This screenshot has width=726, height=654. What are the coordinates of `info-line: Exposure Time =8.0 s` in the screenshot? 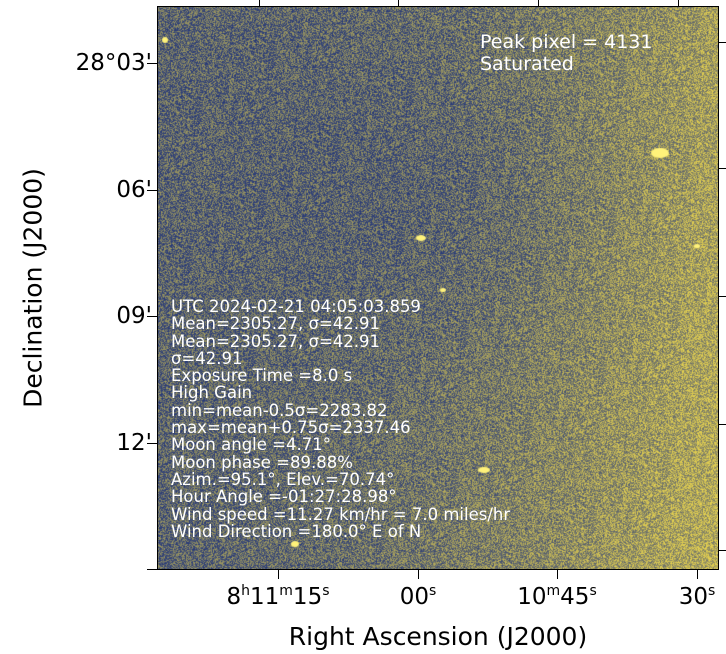 It's located at (262, 376).